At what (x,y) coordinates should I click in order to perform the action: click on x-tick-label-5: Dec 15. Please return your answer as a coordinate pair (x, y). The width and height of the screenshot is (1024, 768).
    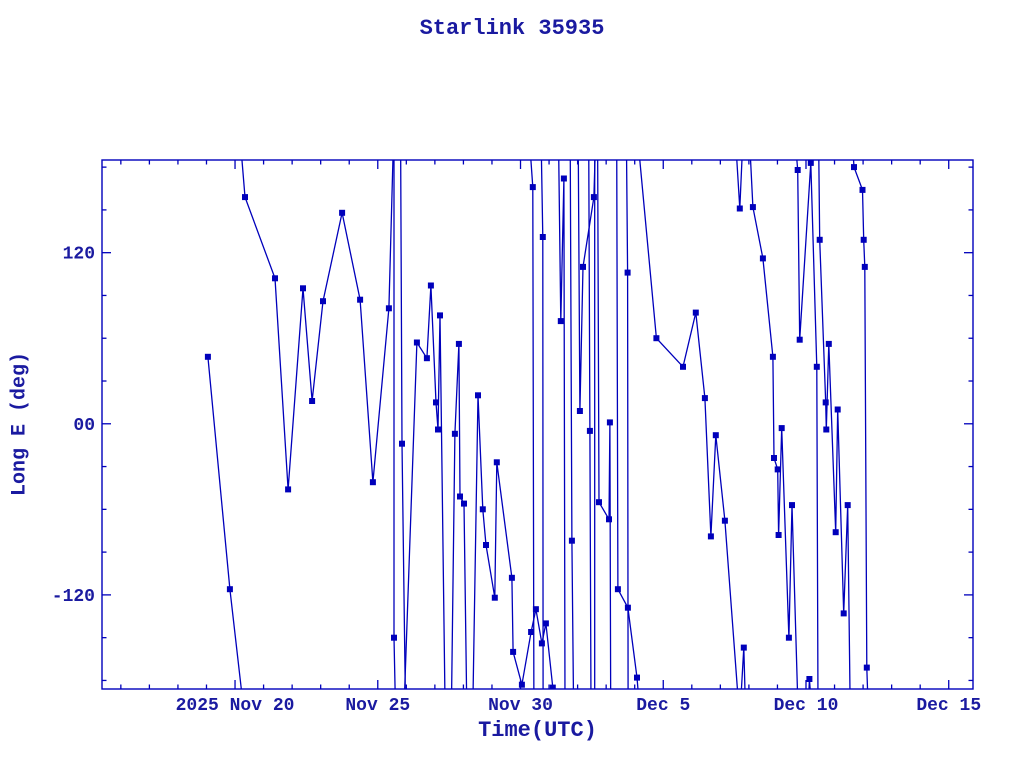
    Looking at the image, I should click on (948, 706).